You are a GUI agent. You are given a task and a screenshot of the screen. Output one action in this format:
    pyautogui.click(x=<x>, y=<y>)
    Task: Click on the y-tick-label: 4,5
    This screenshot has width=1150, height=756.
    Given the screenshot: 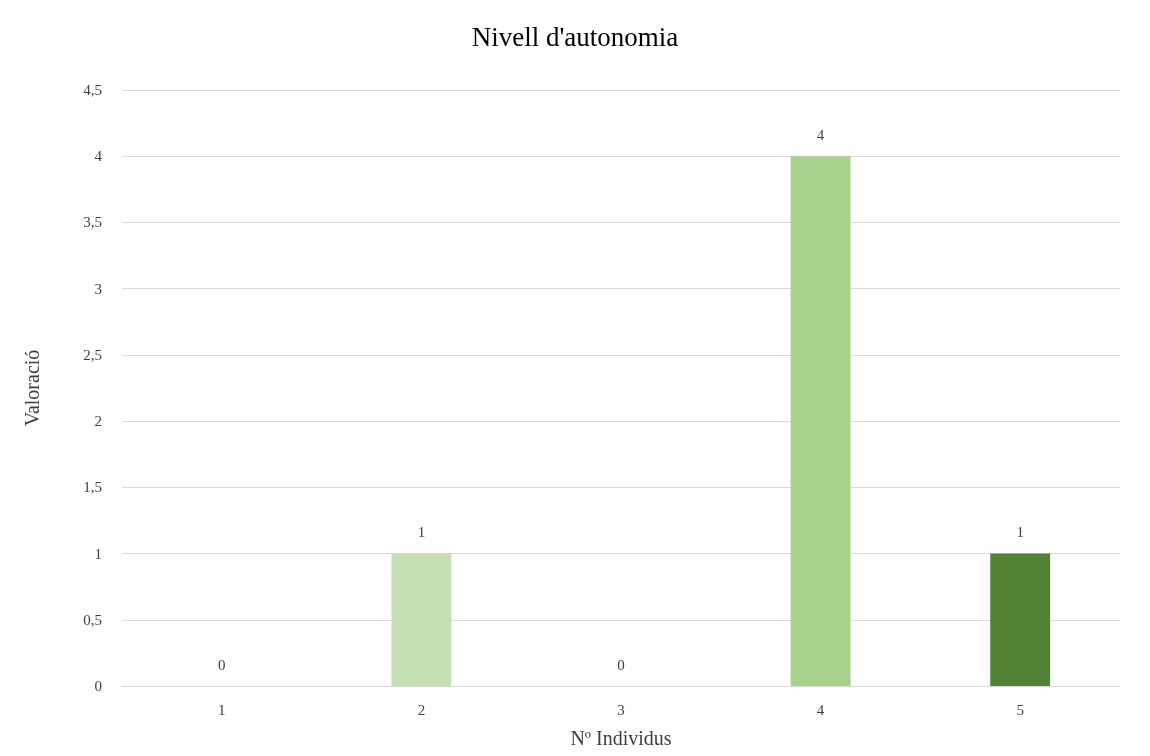 What is the action you would take?
    pyautogui.click(x=92, y=90)
    